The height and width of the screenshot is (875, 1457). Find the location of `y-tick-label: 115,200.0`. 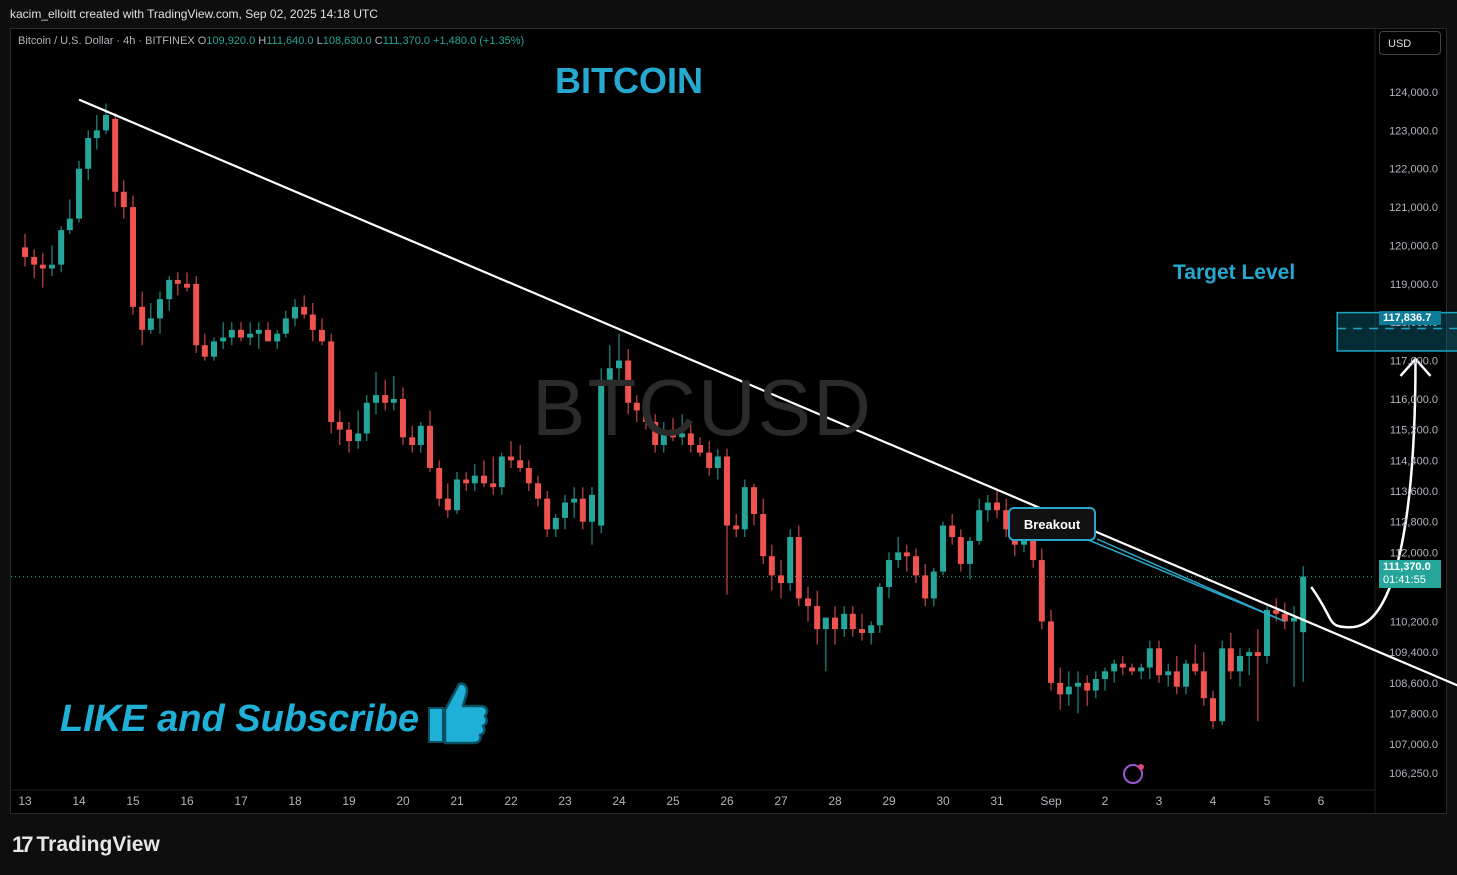

y-tick-label: 115,200.0 is located at coordinates (1414, 431).